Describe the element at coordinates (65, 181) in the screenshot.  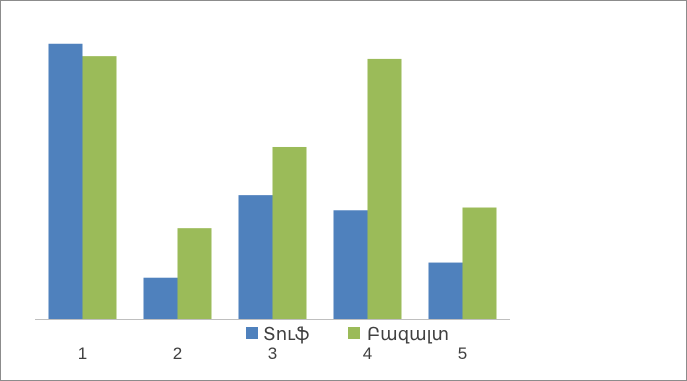
I see `bar-series1-cat1` at that location.